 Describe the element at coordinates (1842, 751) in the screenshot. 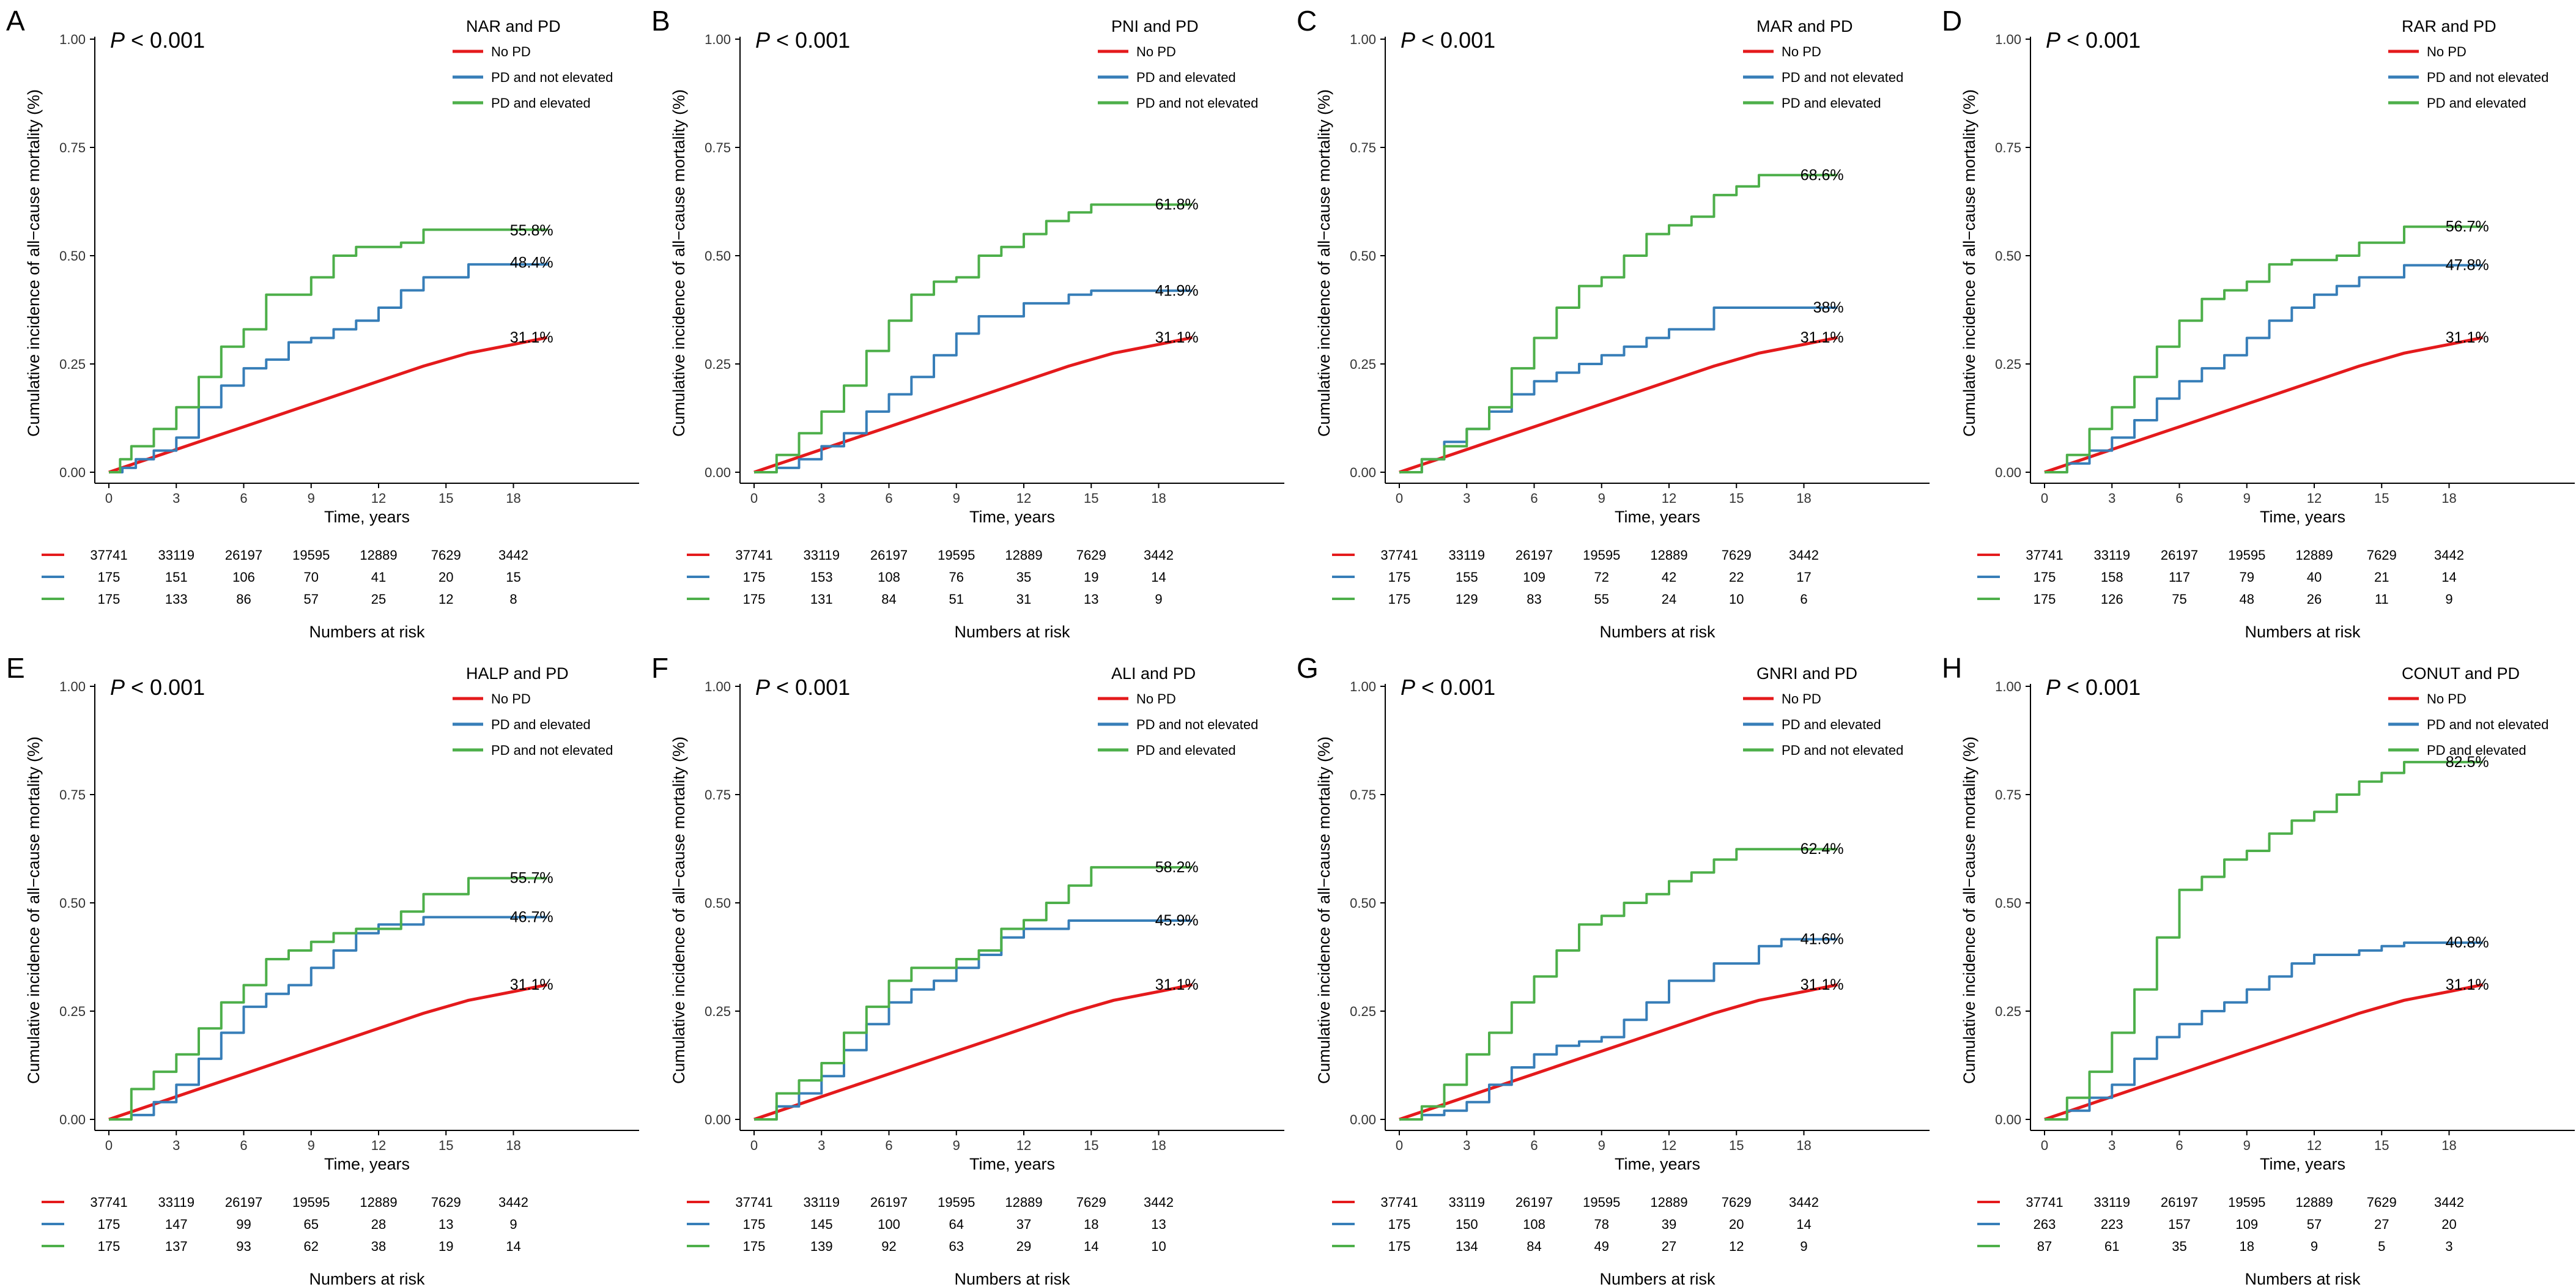

I see `legend-entry: PD and not elevated` at that location.